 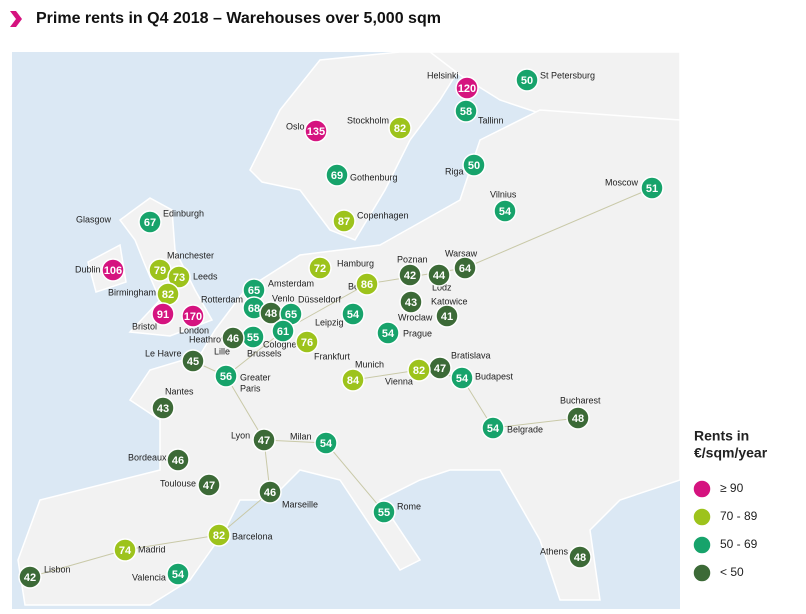 I want to click on city-label: Bordeaux, so click(x=147, y=457).